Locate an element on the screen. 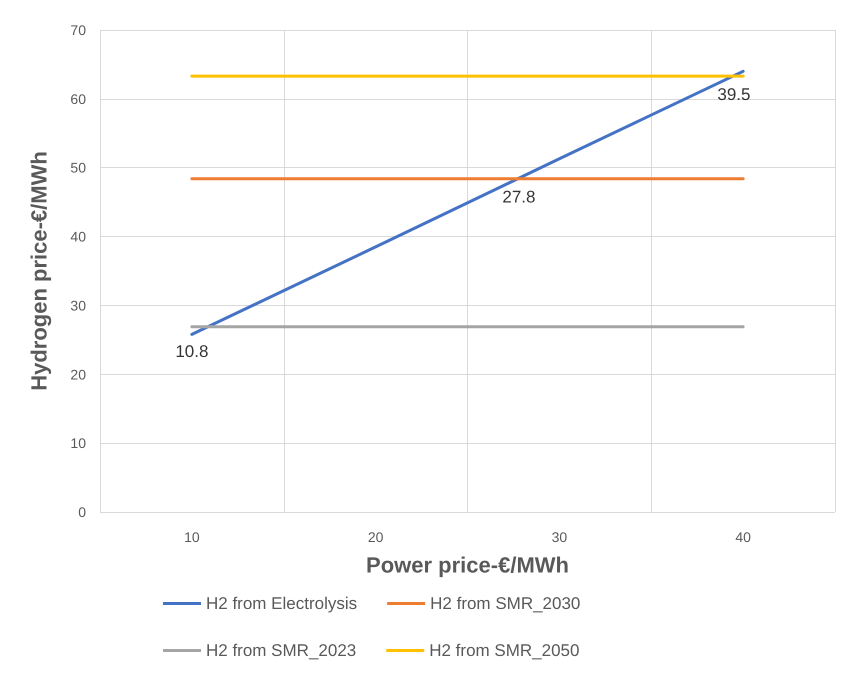 This screenshot has height=682, width=851. y-tick-label: 40 is located at coordinates (78, 236).